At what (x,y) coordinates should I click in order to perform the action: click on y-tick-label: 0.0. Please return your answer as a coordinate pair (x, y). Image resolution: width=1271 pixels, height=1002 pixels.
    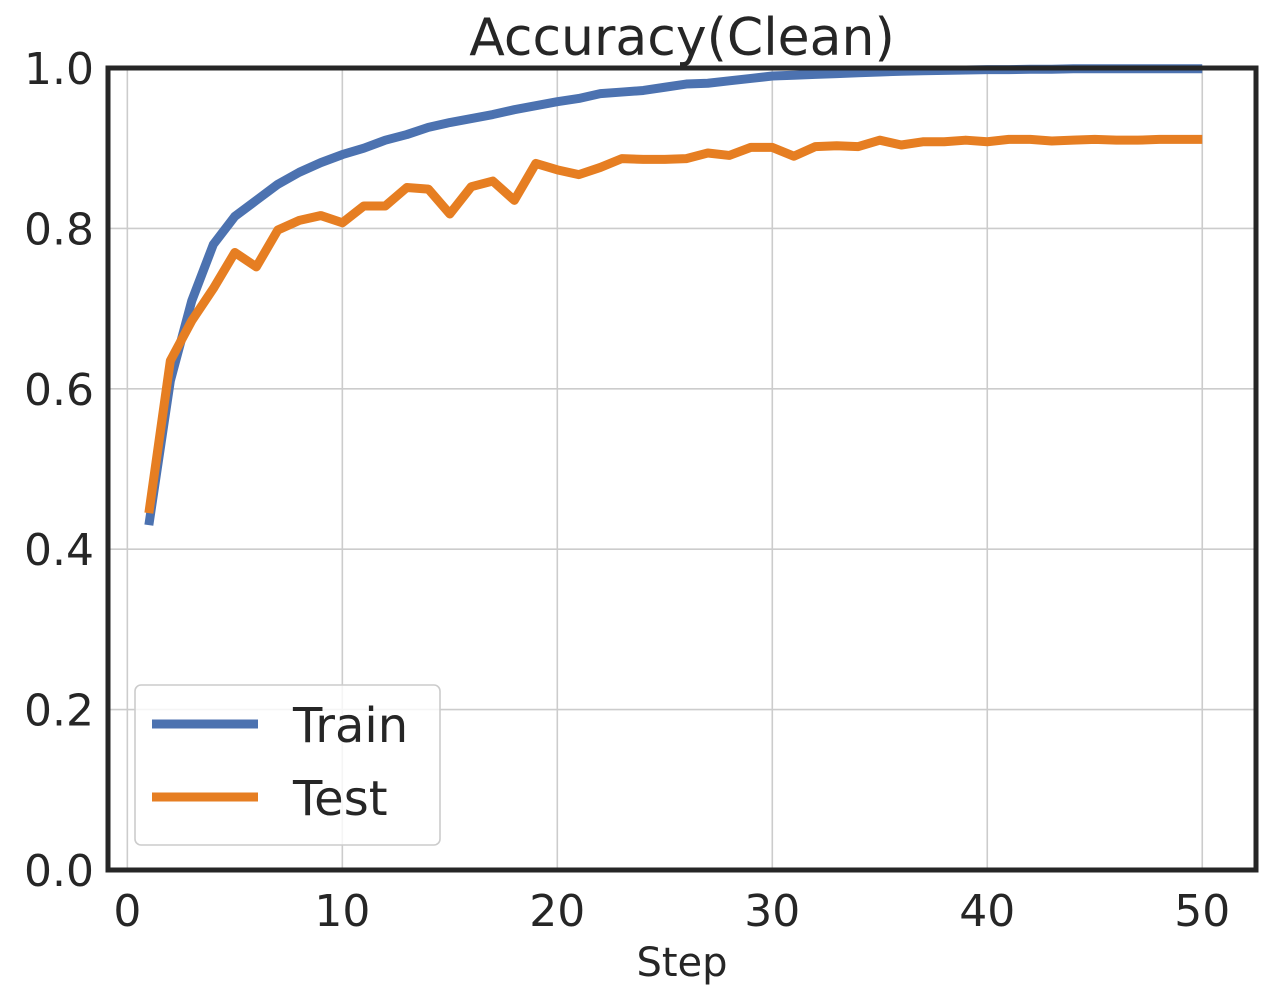
    Looking at the image, I should click on (59, 871).